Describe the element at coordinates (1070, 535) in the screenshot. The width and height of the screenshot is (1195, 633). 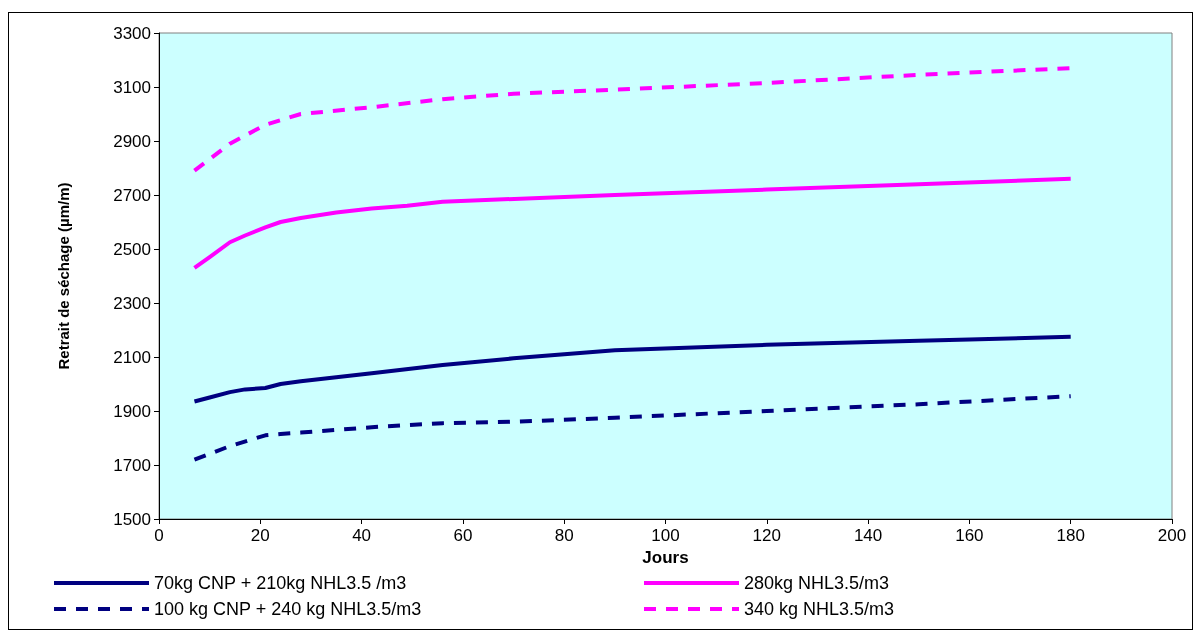
I see `x-tick-label: 180` at that location.